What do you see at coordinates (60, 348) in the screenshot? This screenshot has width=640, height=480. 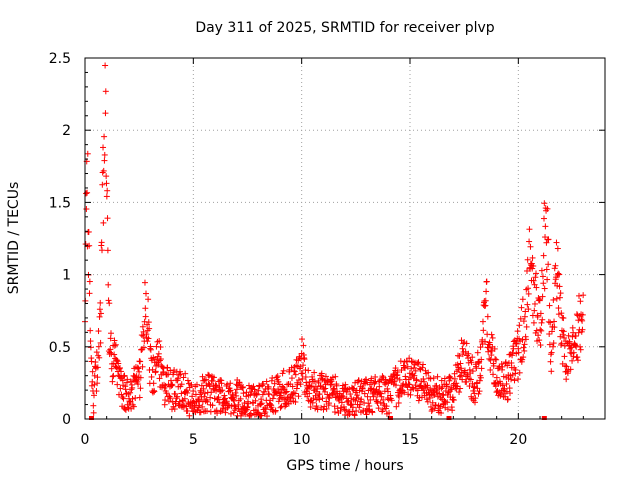 I see `y-tick-label: 0.5` at bounding box center [60, 348].